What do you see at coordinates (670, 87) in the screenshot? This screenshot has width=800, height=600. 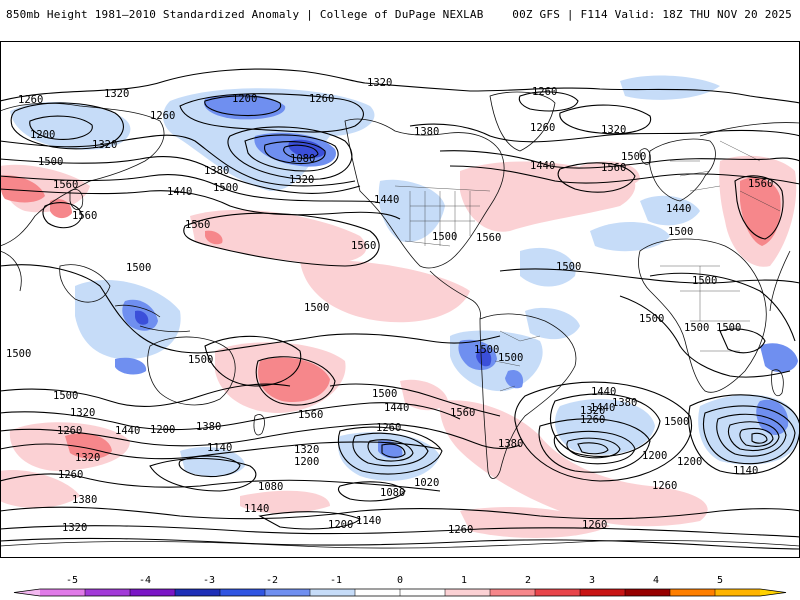 I see `neg-anomaly-siberia` at bounding box center [670, 87].